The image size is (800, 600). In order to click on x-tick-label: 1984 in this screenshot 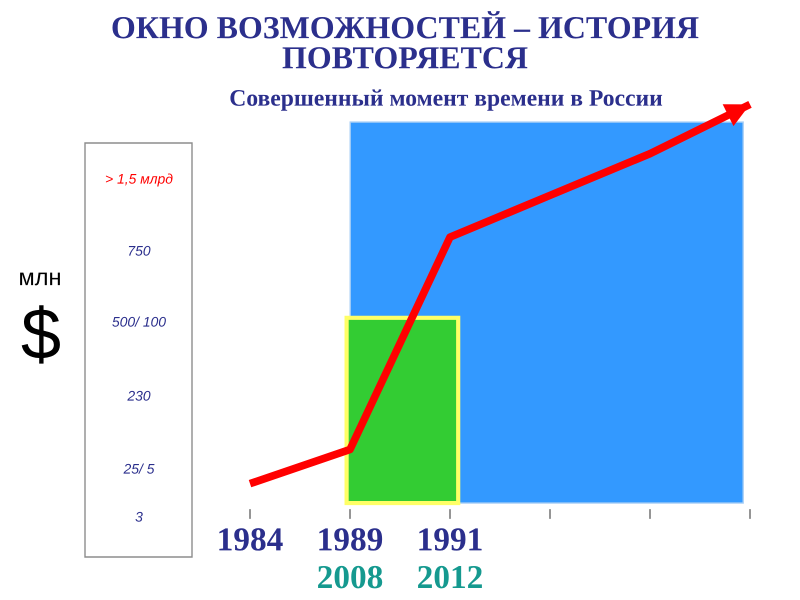, I will do `click(251, 539)`.